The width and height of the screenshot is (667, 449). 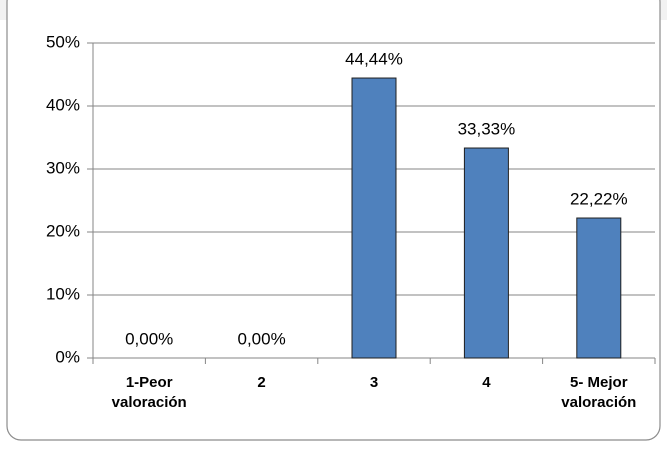 What do you see at coordinates (486, 382) in the screenshot?
I see `x-tick-label: 4` at bounding box center [486, 382].